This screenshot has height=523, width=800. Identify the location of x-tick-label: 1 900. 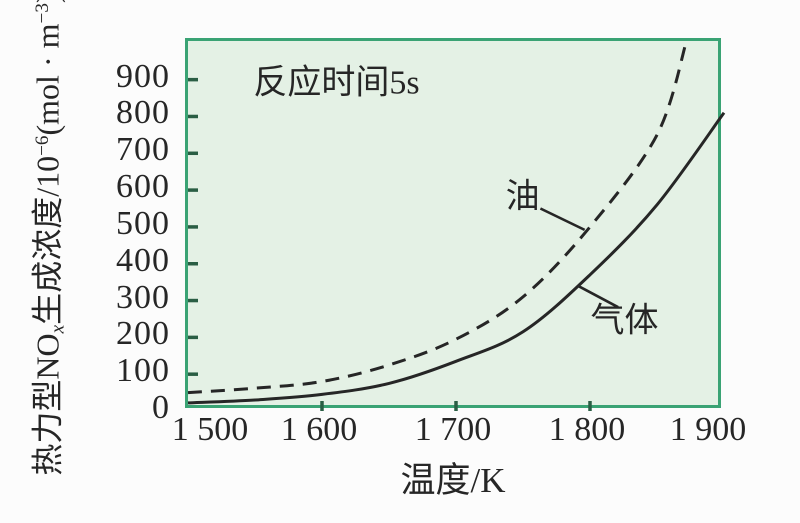
(708, 429).